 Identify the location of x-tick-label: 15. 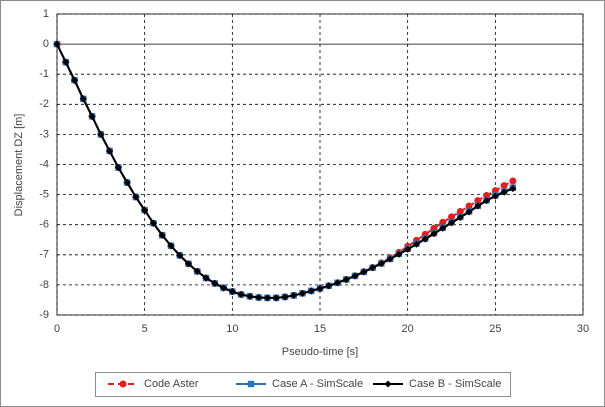
(320, 329).